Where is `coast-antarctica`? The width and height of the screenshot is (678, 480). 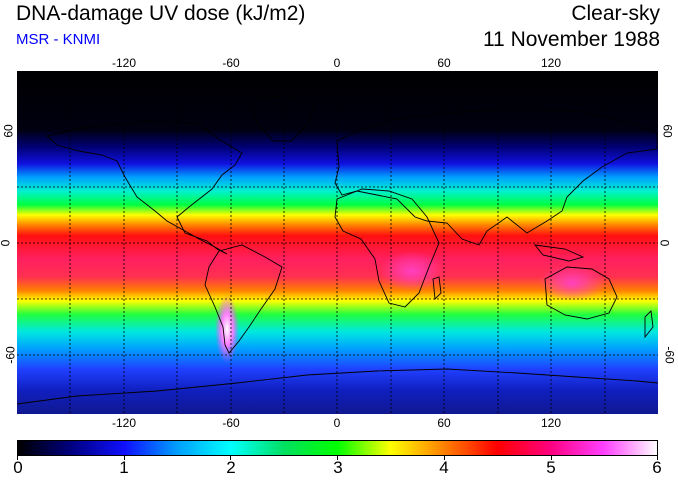 coast-antarctica is located at coordinates (337, 386).